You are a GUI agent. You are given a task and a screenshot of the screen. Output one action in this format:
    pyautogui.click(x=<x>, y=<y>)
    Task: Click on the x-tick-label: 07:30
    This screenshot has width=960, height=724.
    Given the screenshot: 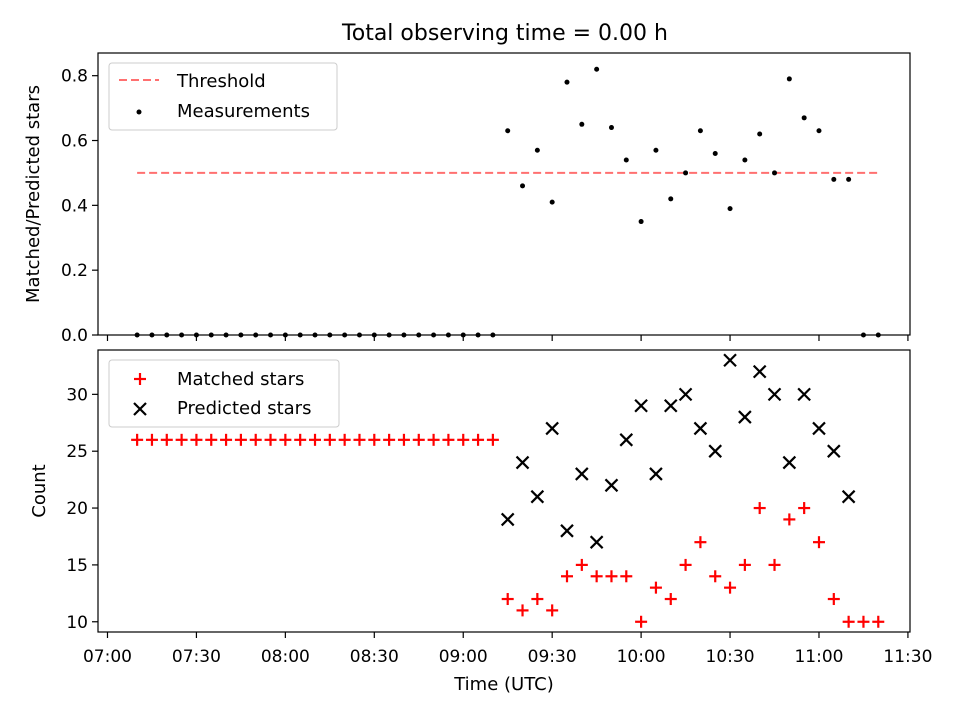 What is the action you would take?
    pyautogui.click(x=196, y=657)
    